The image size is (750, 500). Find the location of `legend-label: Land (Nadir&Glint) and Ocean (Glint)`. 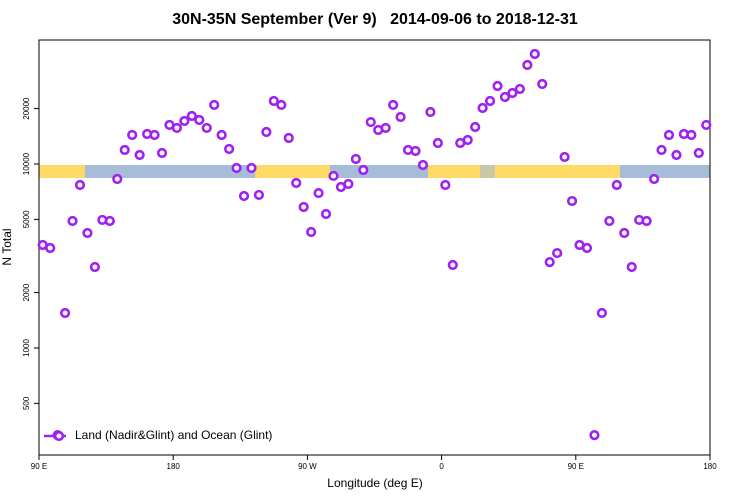

legend-label: Land (Nadir&Glint) and Ocean (Glint) is located at coordinates (173, 435).